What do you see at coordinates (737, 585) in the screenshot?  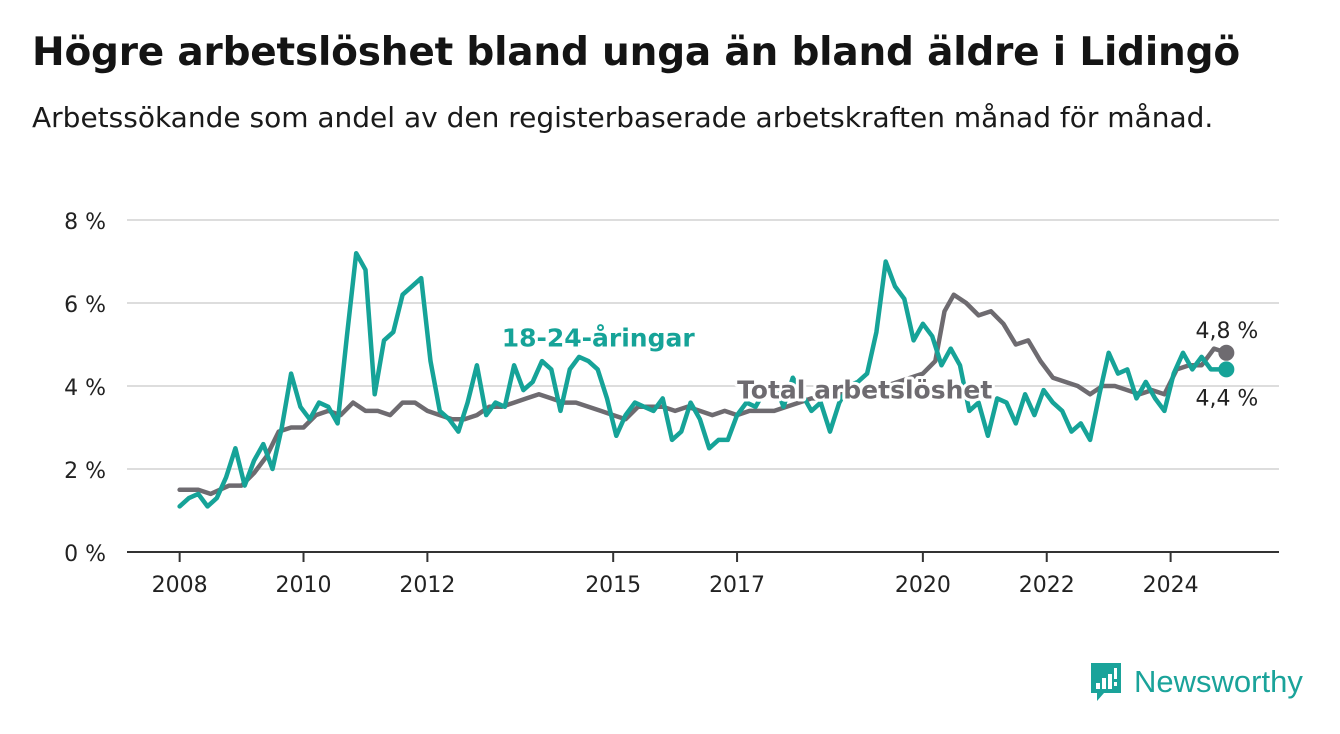 I see `x-tick-label: 2017` at bounding box center [737, 585].